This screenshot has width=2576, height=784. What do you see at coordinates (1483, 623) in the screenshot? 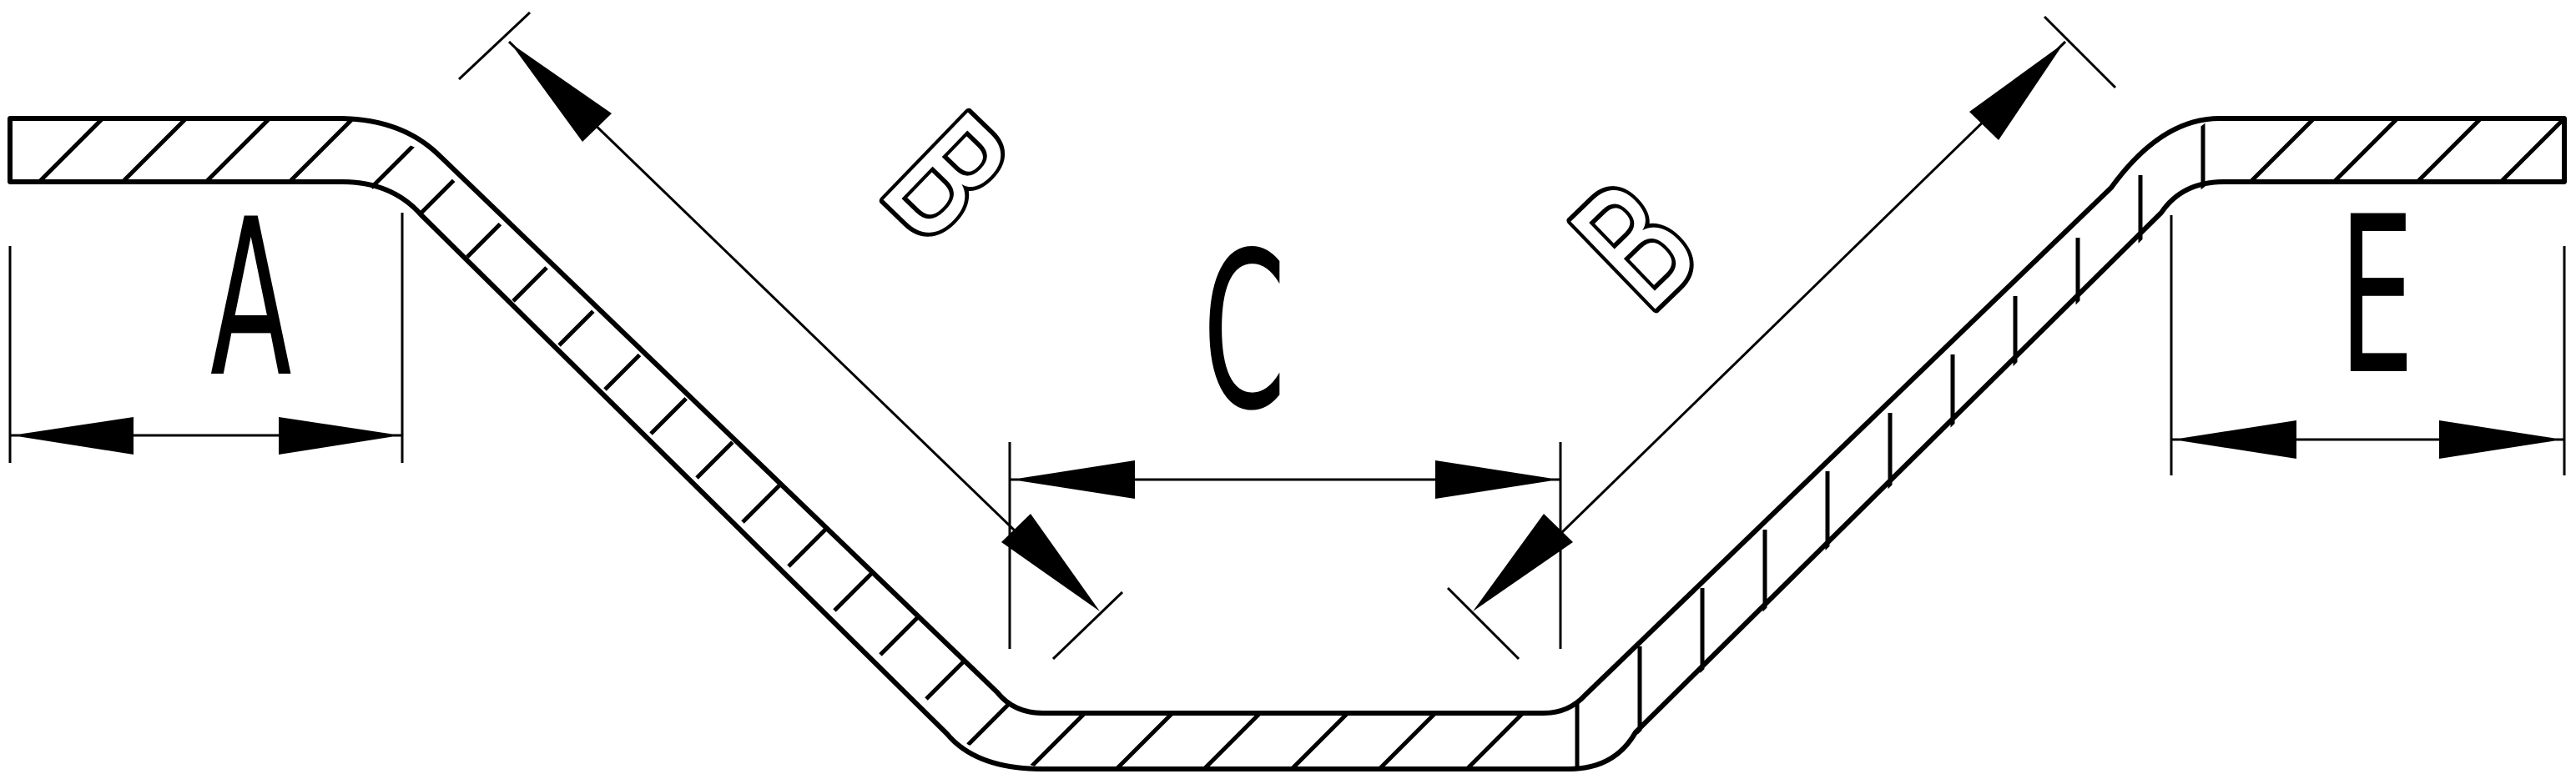
I see `dimension-b-right-extension-bottom` at bounding box center [1483, 623].